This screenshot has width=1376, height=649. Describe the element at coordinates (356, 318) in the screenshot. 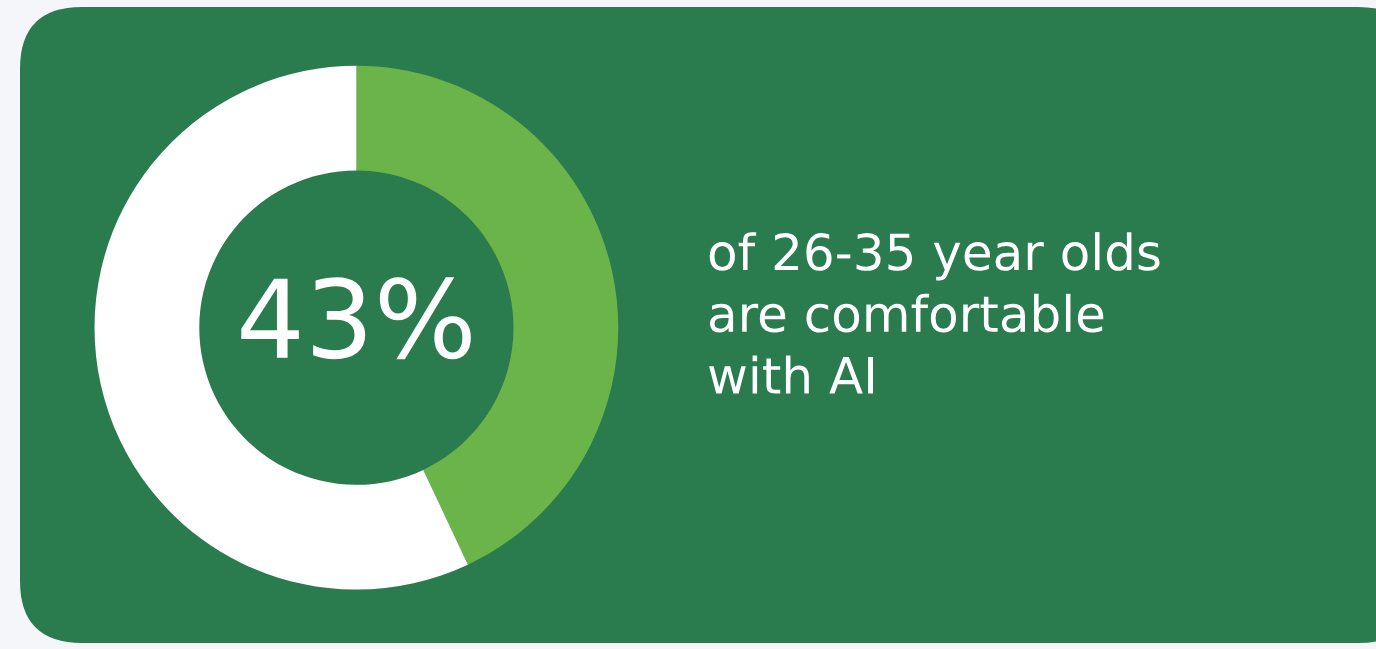

I see `text: 43%` at that location.